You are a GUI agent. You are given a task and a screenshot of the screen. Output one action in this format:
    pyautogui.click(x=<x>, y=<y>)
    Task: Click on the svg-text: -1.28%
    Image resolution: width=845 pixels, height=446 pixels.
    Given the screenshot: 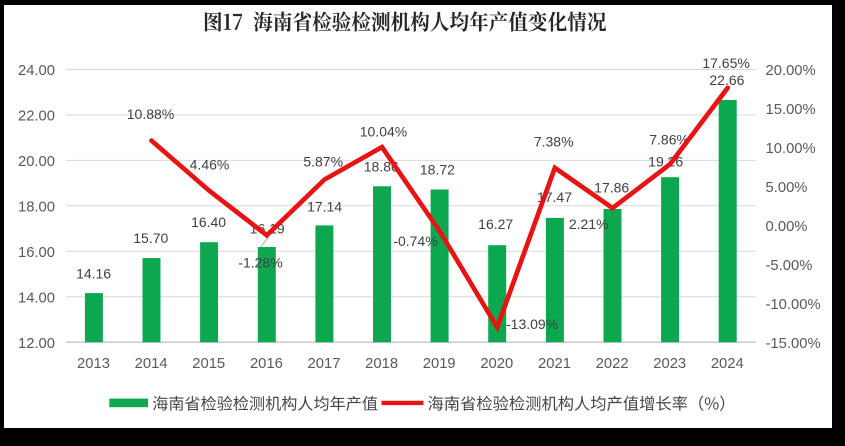 What is the action you would take?
    pyautogui.click(x=260, y=262)
    